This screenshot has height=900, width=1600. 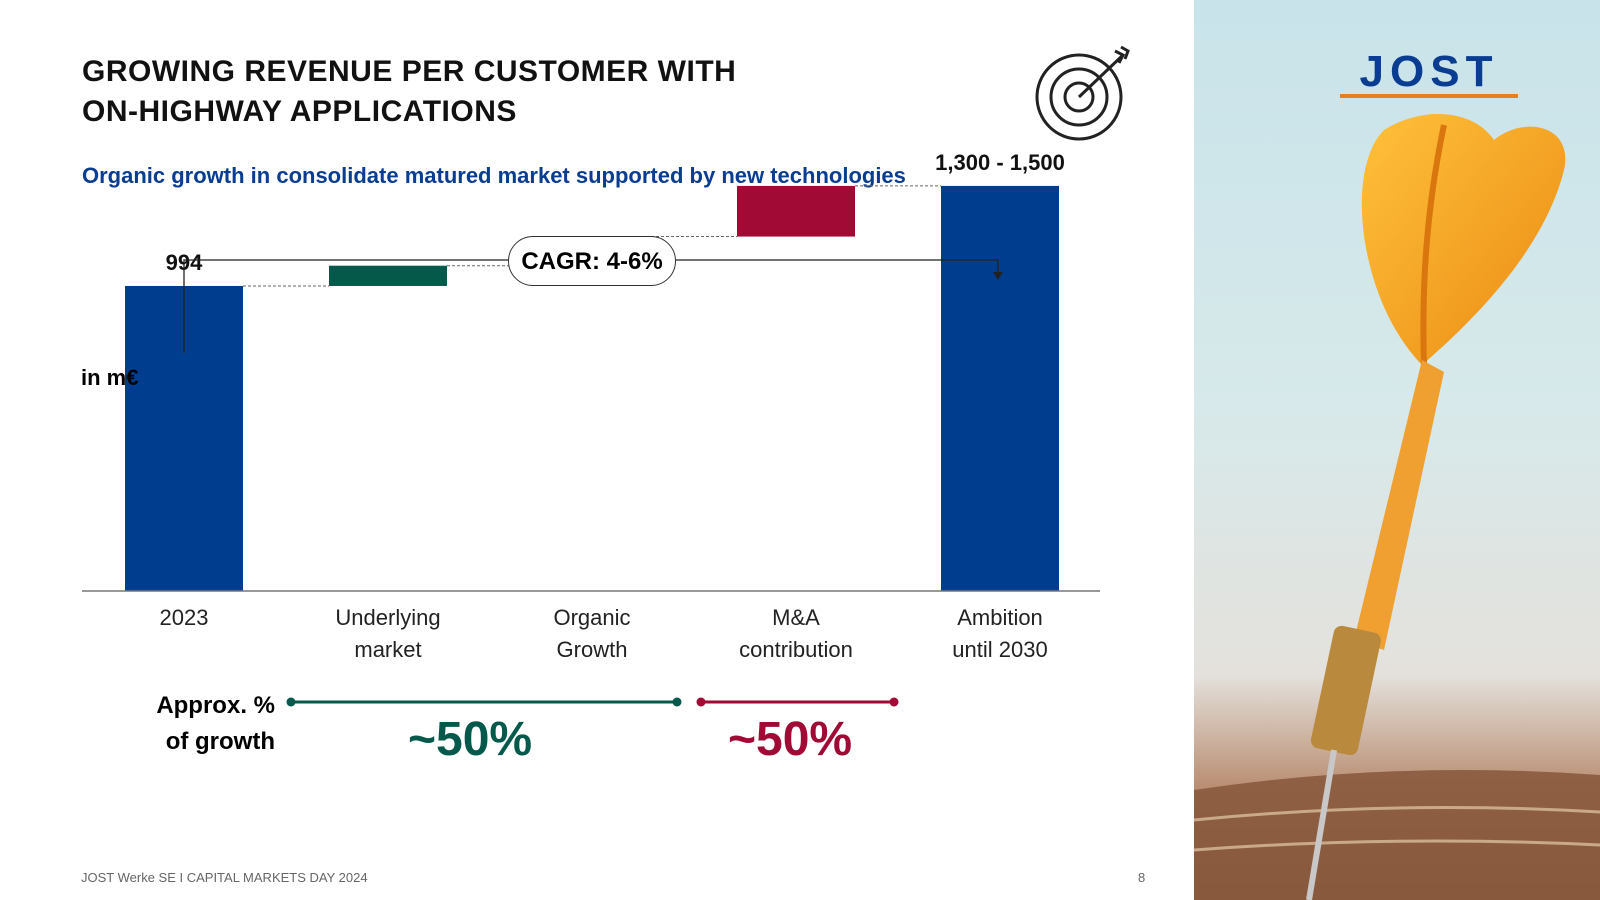 What do you see at coordinates (220, 741) in the screenshot?
I see `growth-label-line-2: of growth` at bounding box center [220, 741].